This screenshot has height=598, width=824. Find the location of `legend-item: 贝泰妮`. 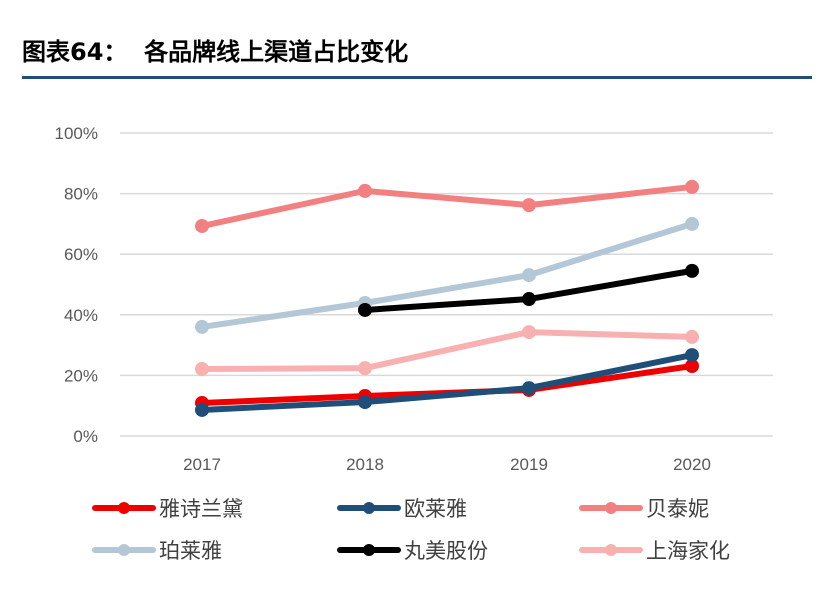

legend-item: 贝泰妮 is located at coordinates (644, 509).